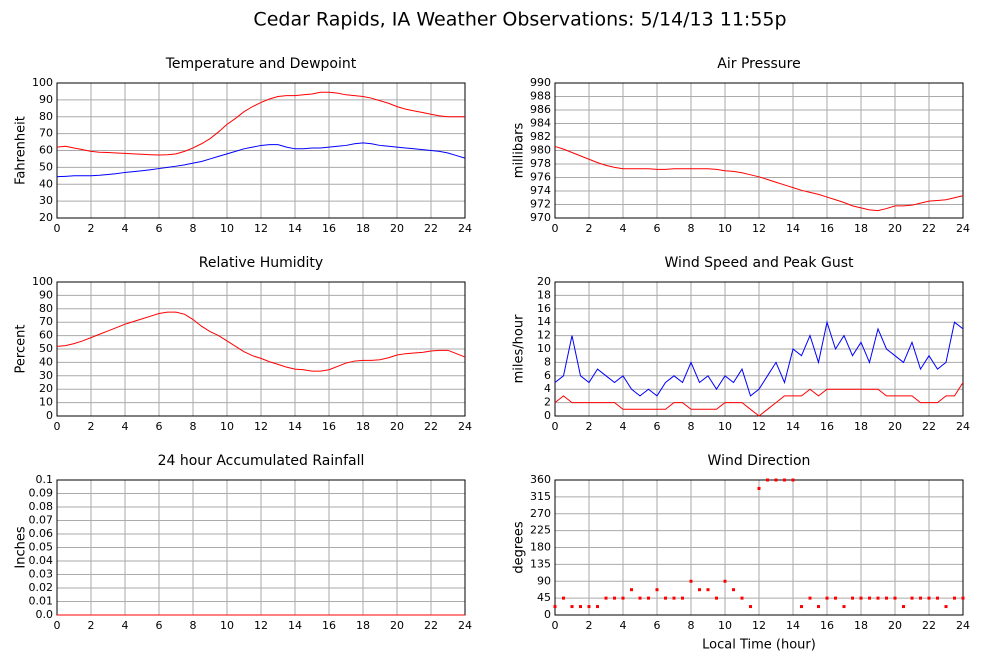 This screenshot has width=999, height=659. What do you see at coordinates (21, 547) in the screenshot?
I see `y-axis-label: Inches` at bounding box center [21, 547].